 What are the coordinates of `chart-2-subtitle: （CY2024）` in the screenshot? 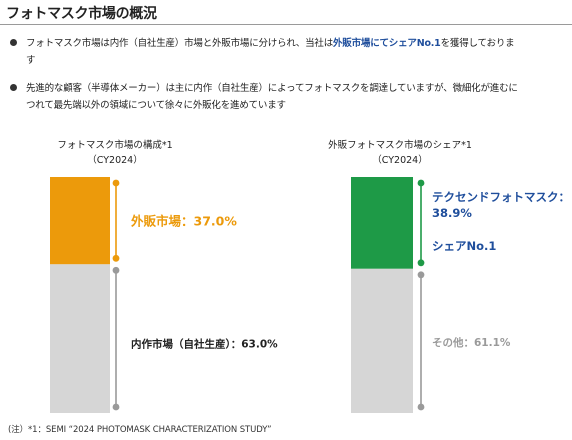 It's located at (400, 160).